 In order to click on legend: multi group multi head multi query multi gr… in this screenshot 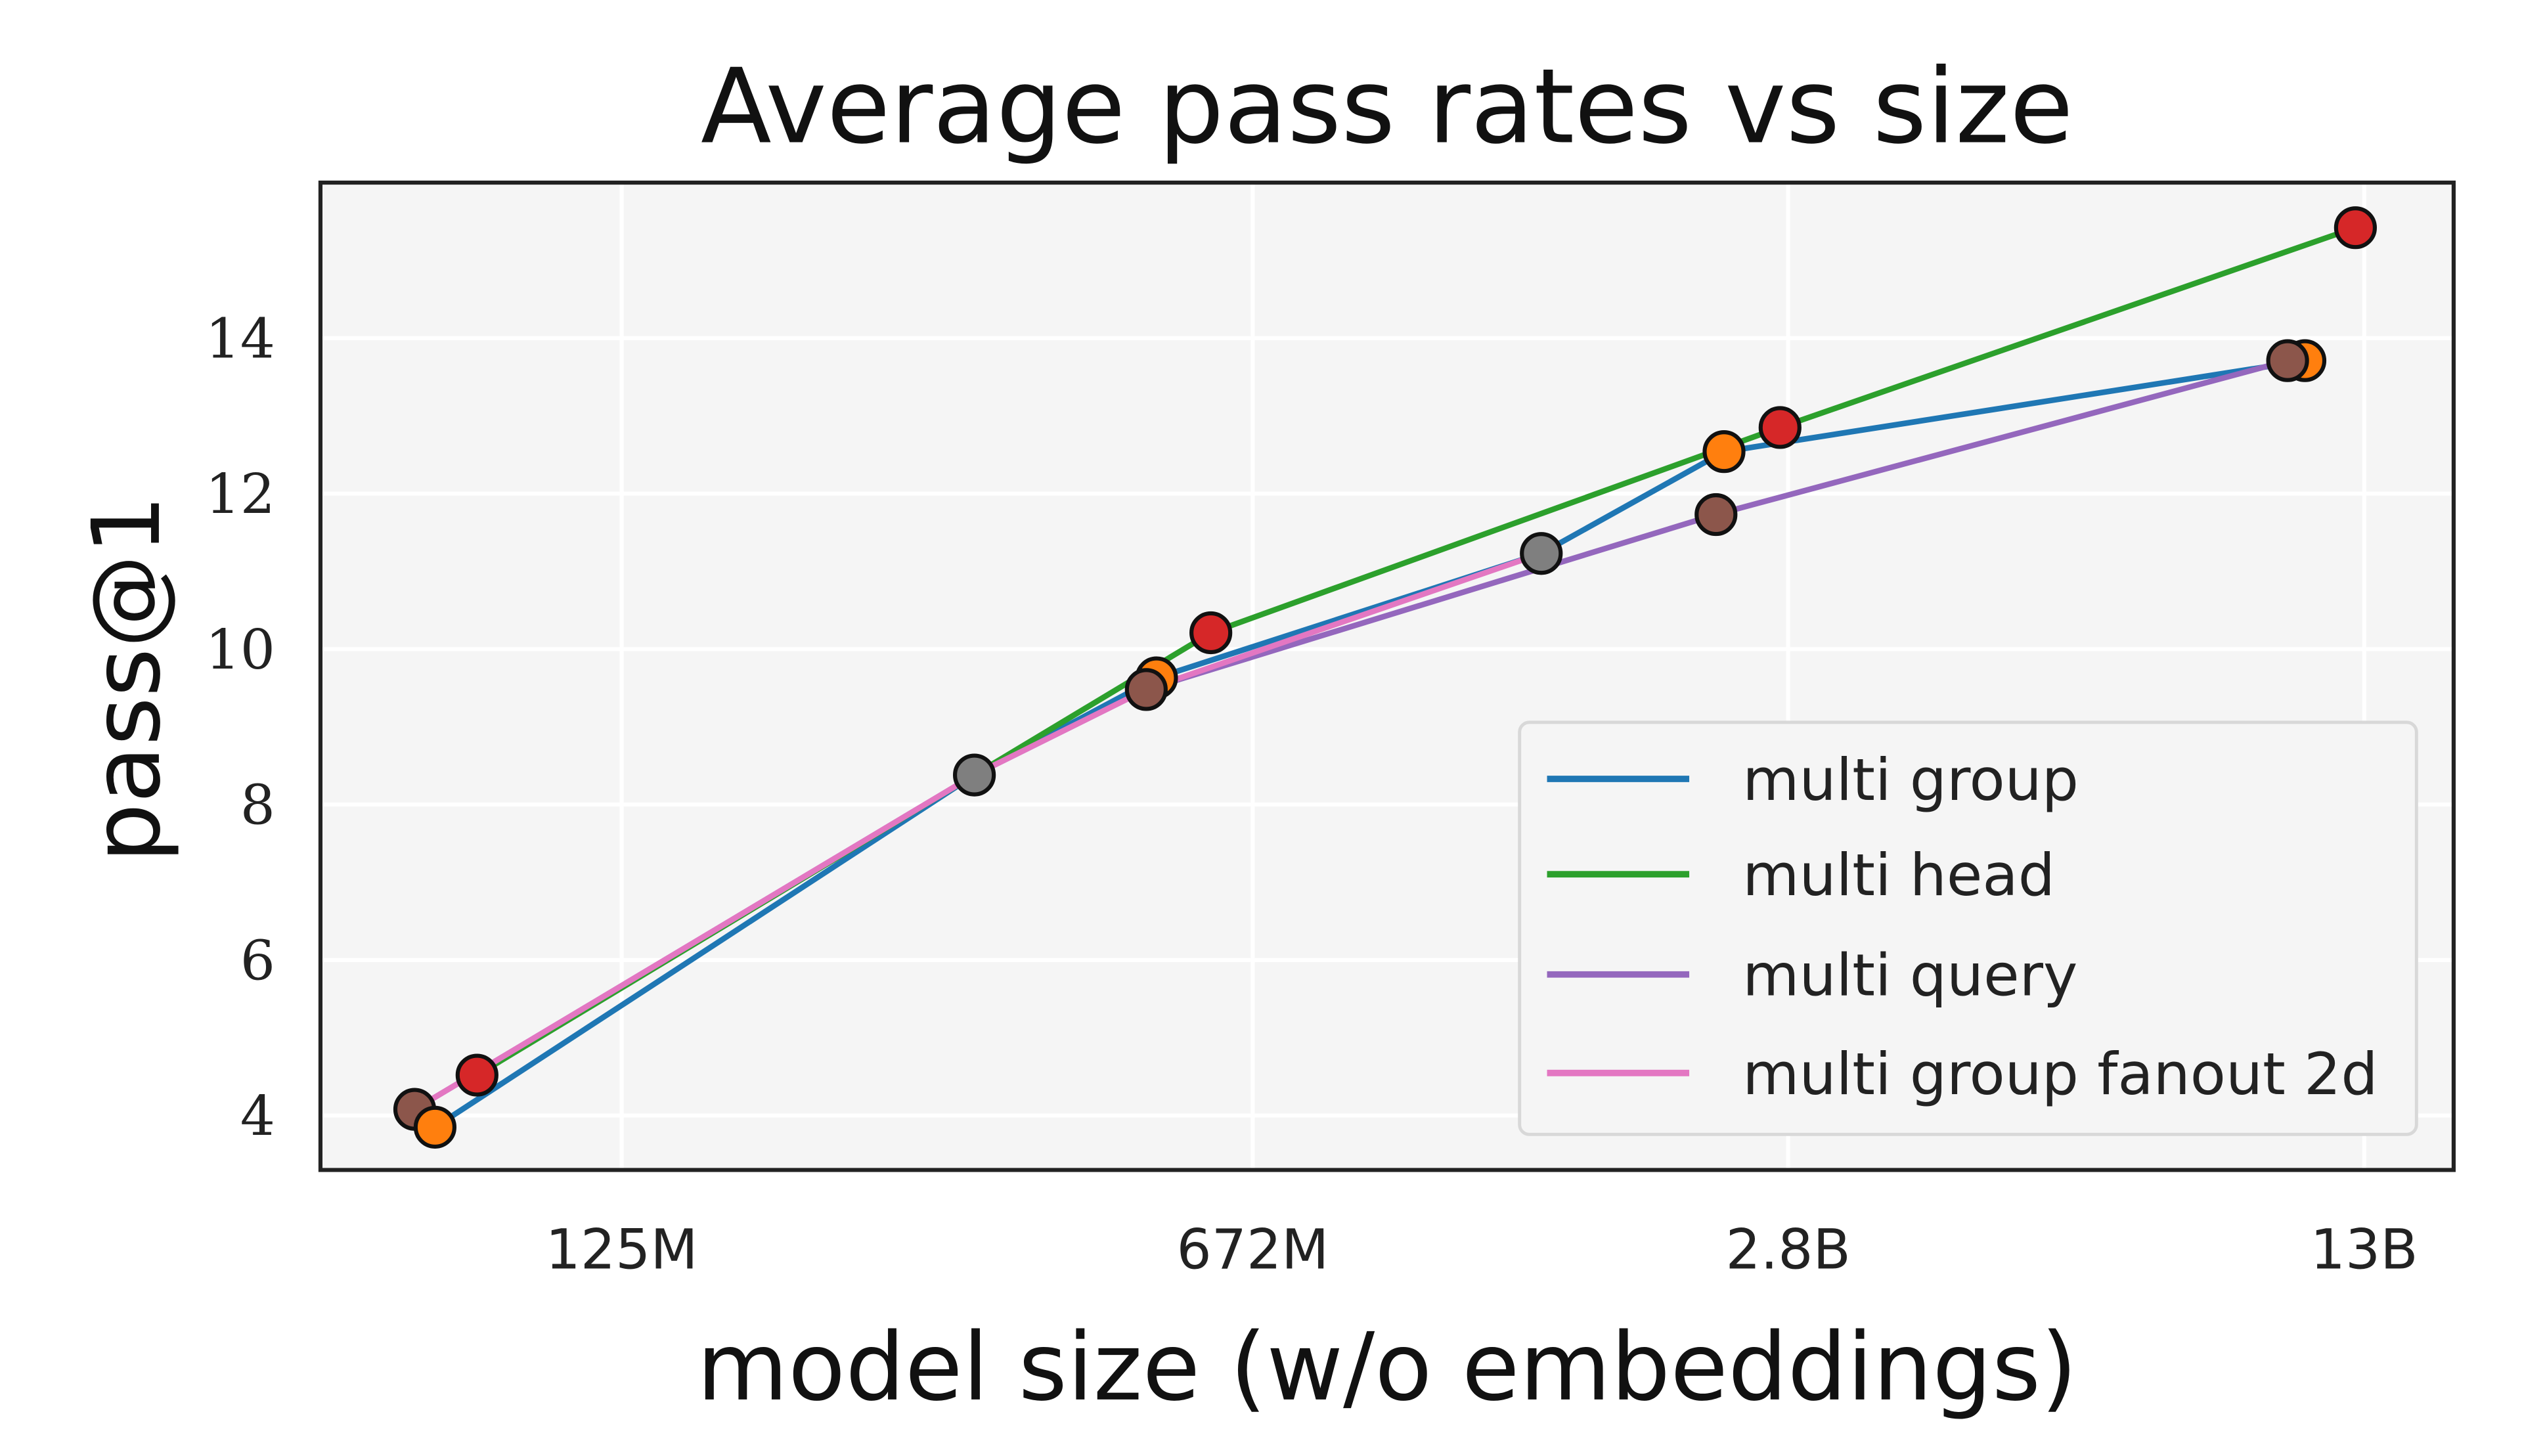, I will do `click(1968, 928)`.